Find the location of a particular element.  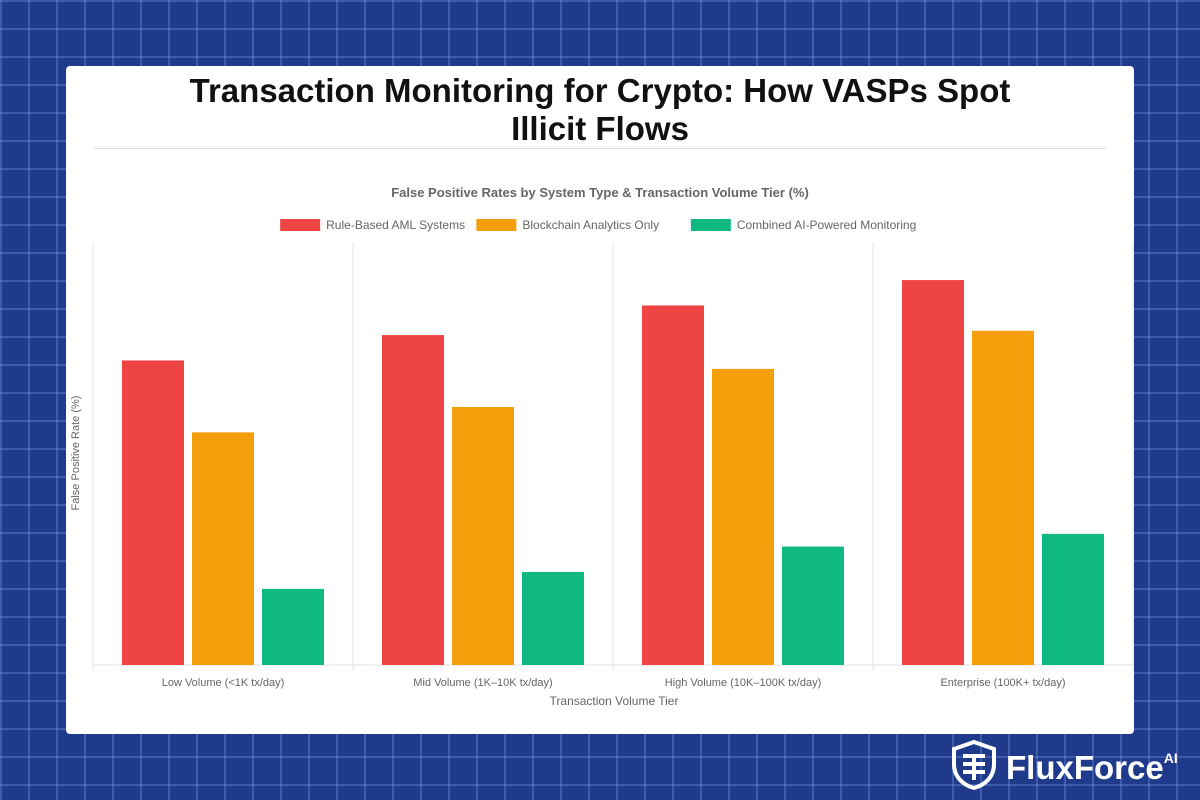

brand-logo: FluxForceAI is located at coordinates (1070, 767).